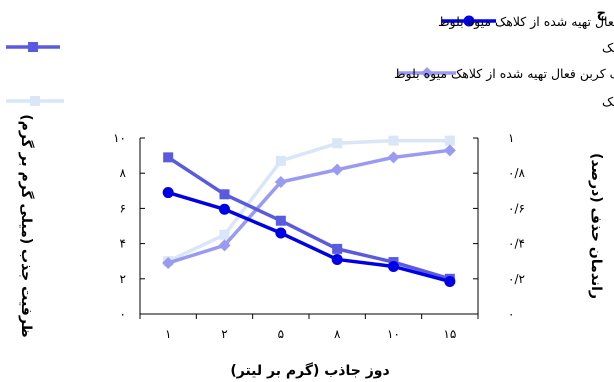 This screenshot has width=614, height=382. I want to click on x-axis-title: دوز جاذب (گرم بر لیتر), so click(309, 370).